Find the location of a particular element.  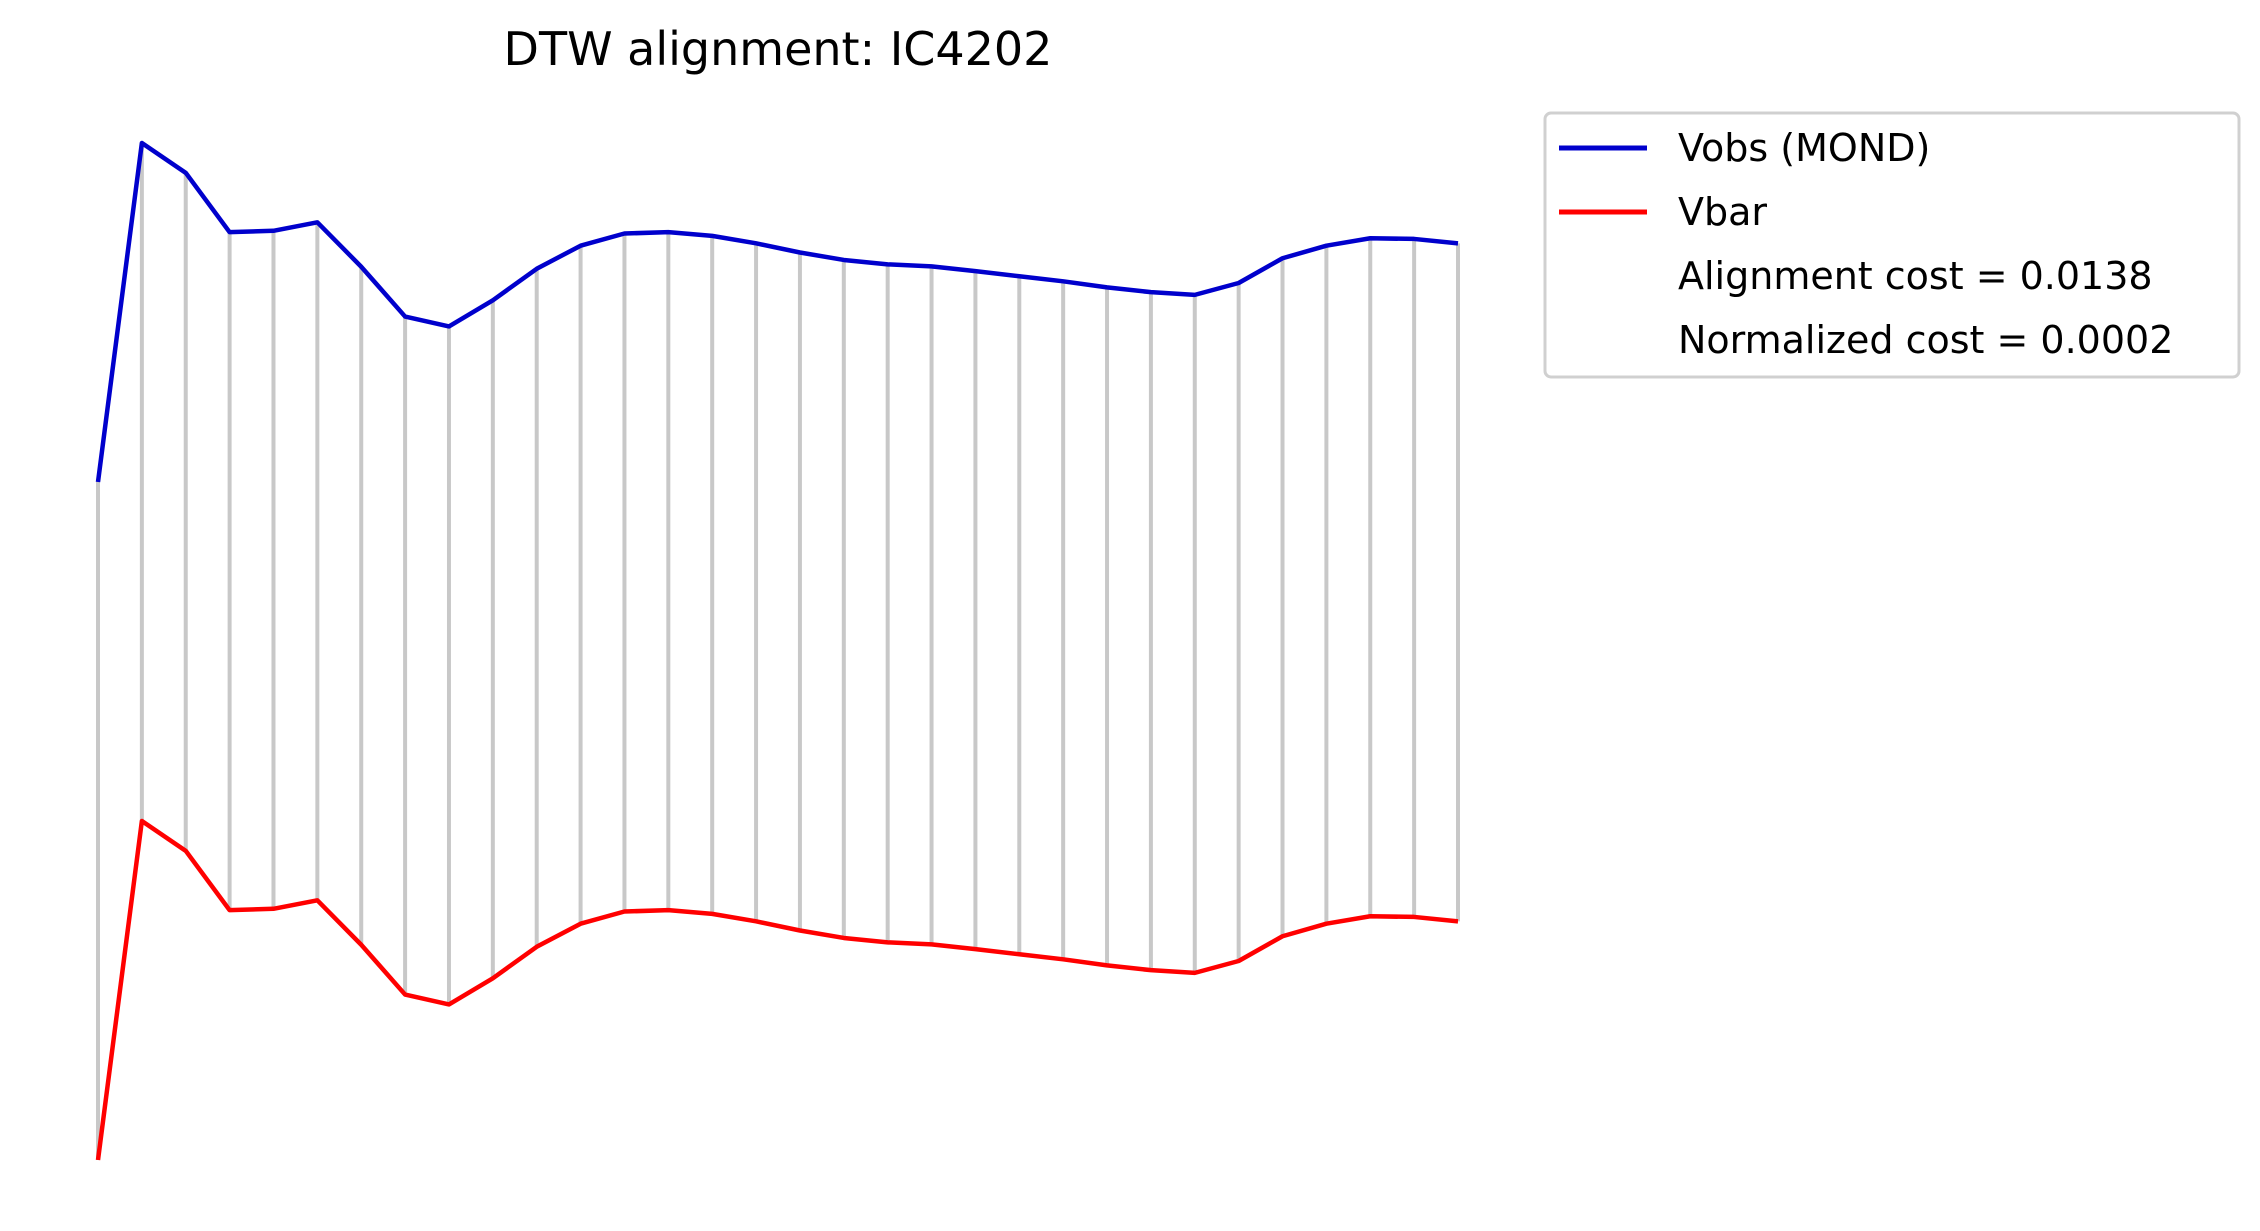

legend-label-vobs: Vobs (MOND) is located at coordinates (1804, 148).